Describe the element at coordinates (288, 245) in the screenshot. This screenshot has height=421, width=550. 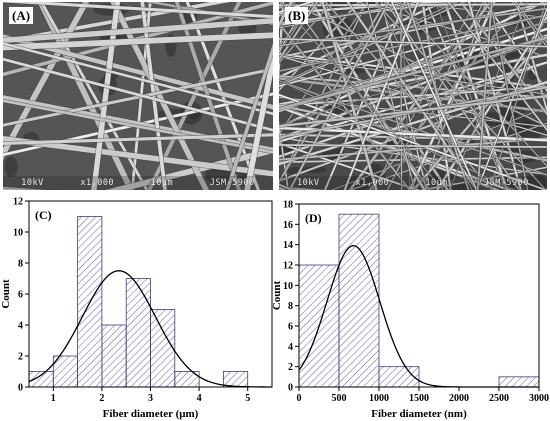
I see `y-tick-label: 14` at that location.